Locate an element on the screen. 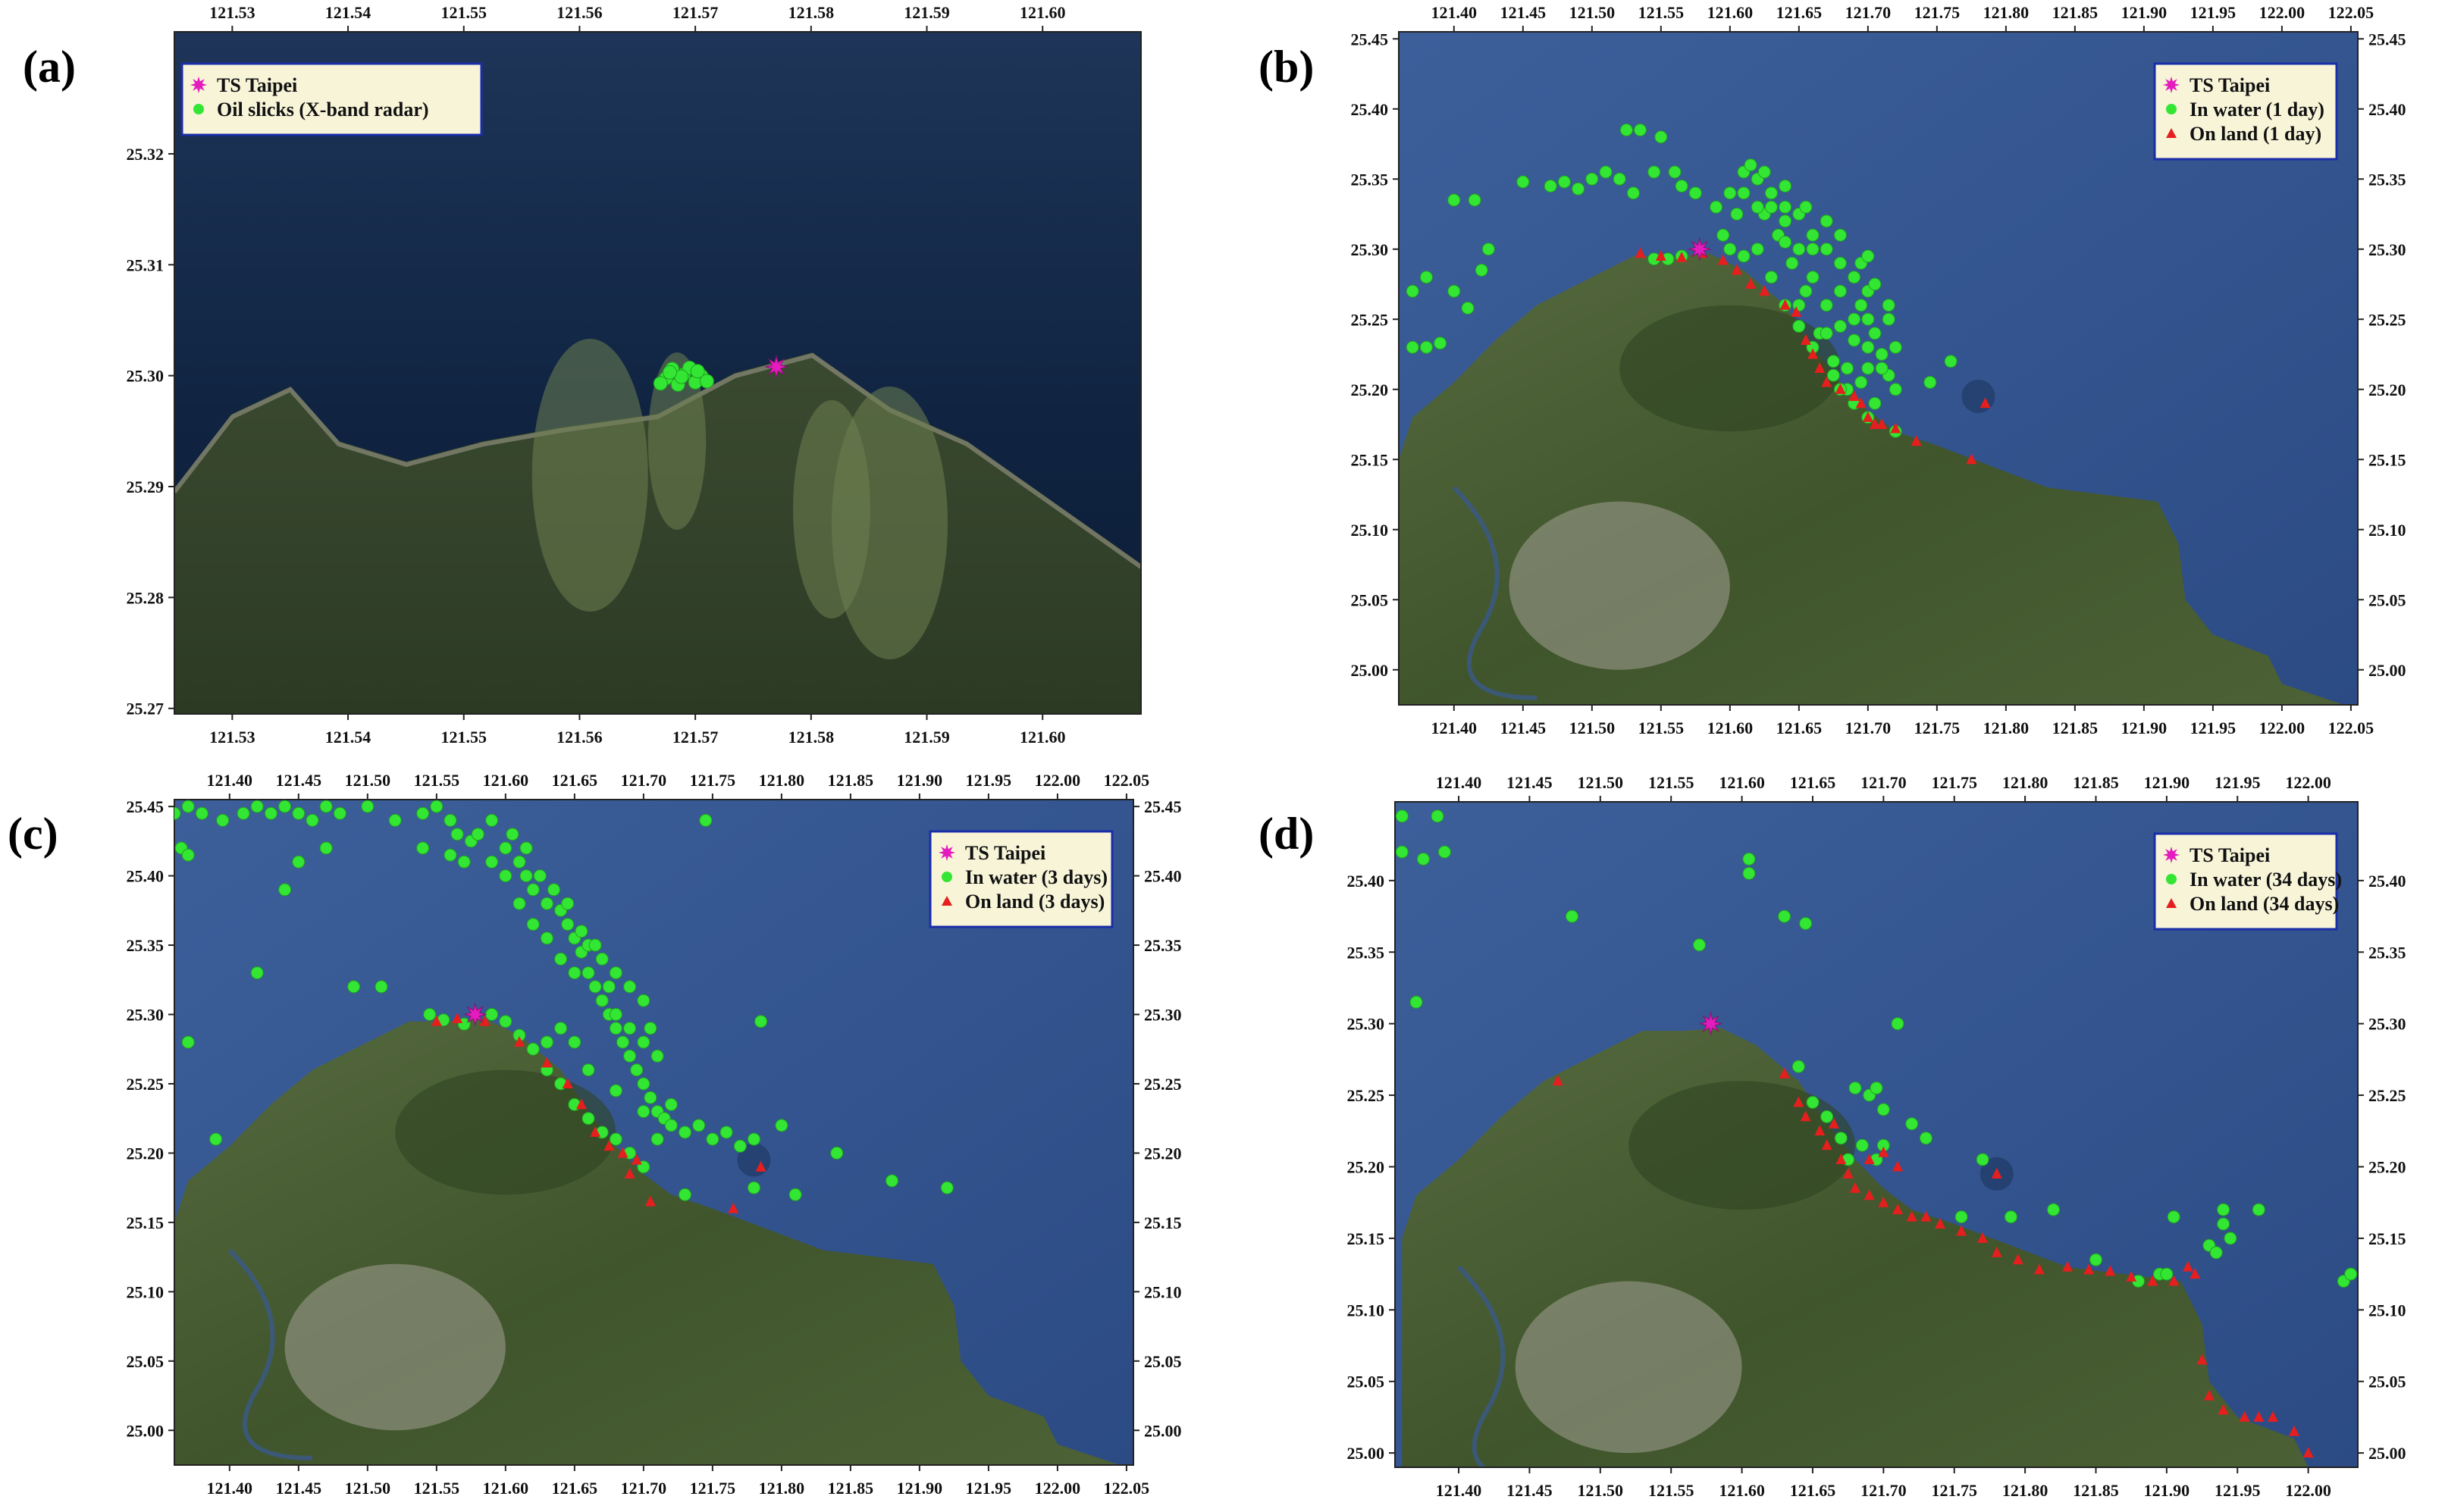 The image size is (2445, 1512). y-tick-label-left: 25.30 is located at coordinates (1370, 249).